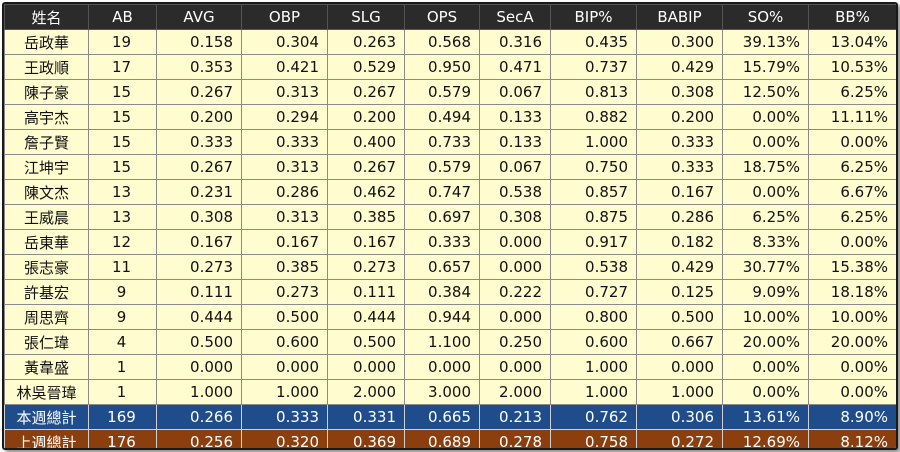 The image size is (900, 452). I want to click on cell-bip: 0.800, so click(593, 317).